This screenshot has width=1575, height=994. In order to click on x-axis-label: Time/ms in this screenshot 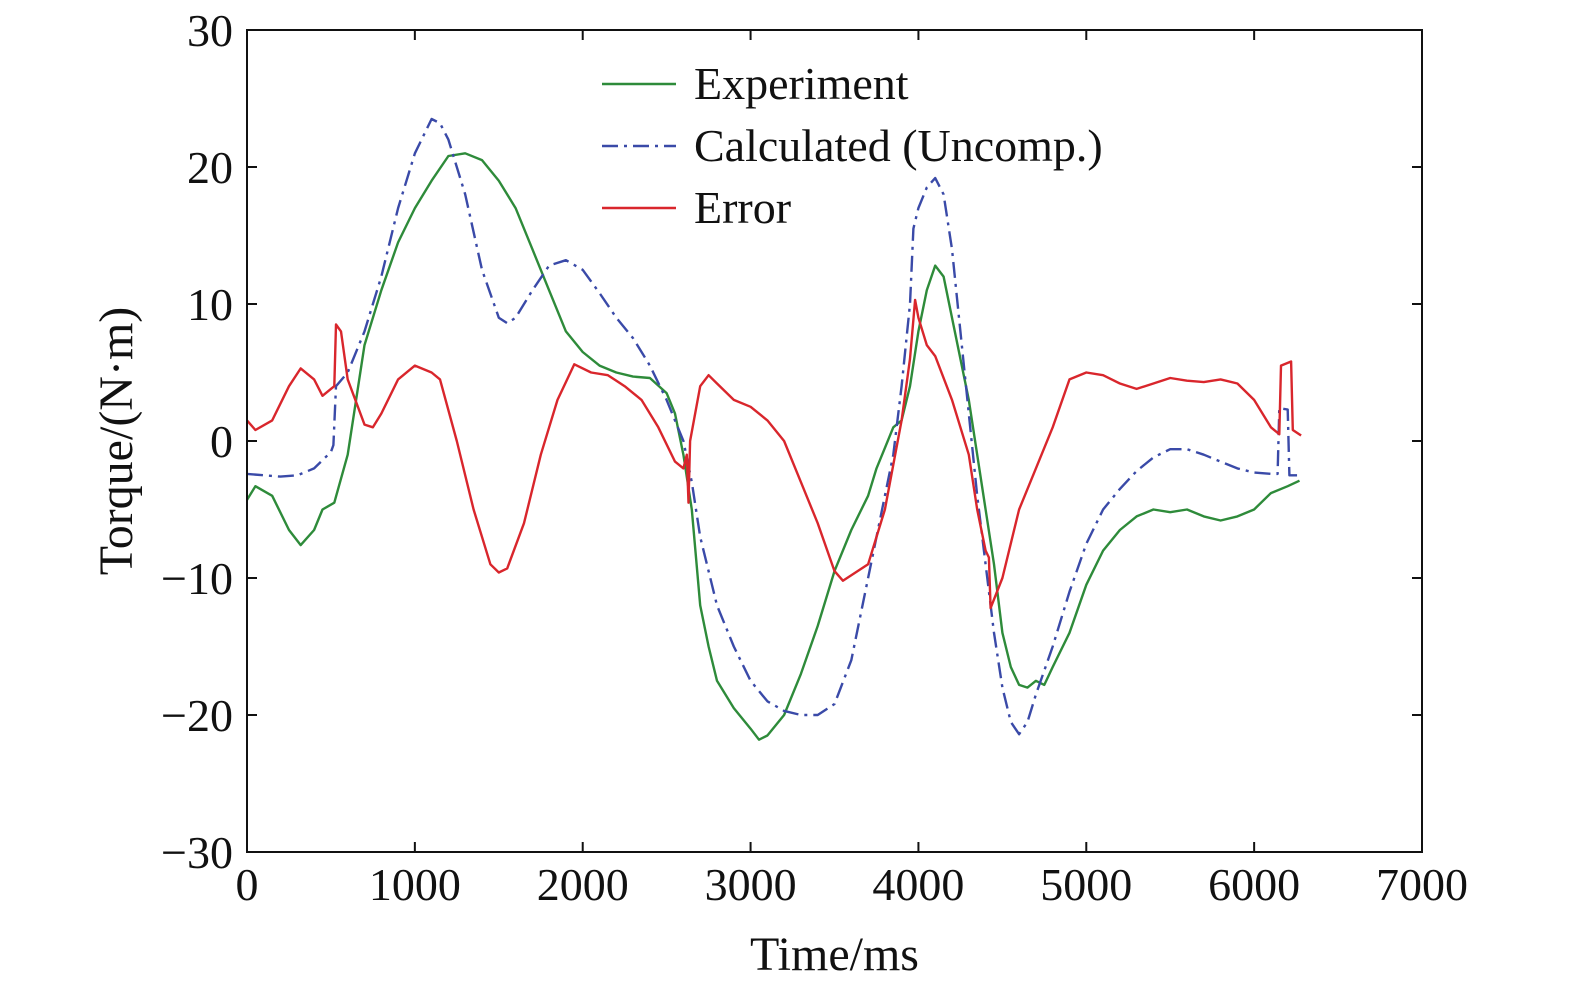, I will do `click(834, 954)`.